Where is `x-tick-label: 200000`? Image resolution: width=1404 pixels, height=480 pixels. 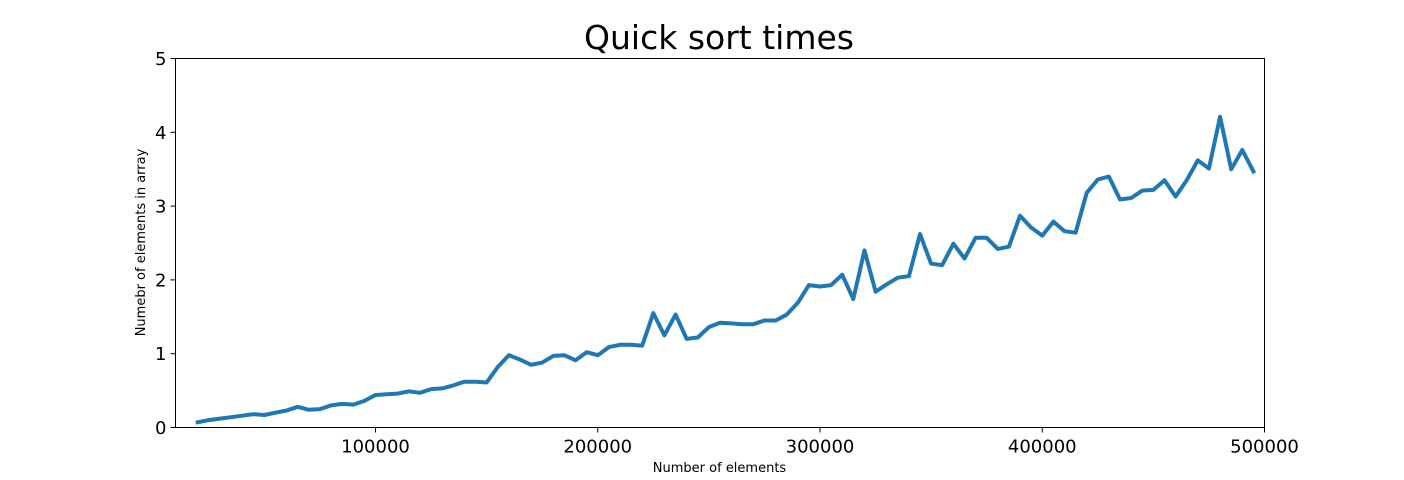
x-tick-label: 200000 is located at coordinates (597, 447).